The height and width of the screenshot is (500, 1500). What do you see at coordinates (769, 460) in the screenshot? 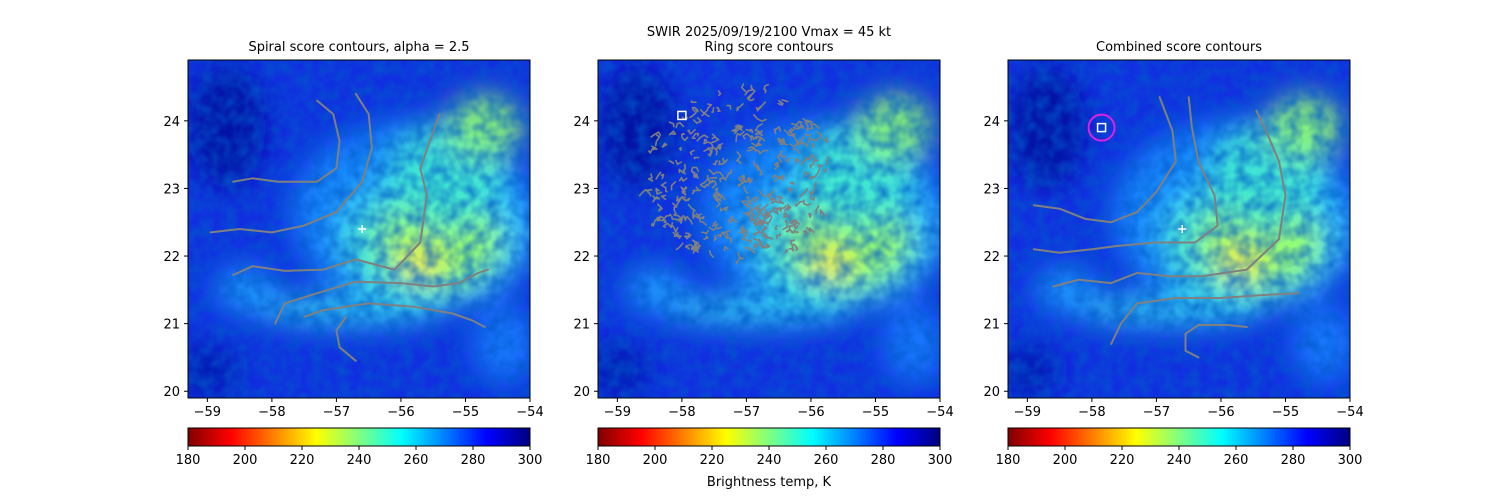
I see `colorbar-tick-label: 240` at bounding box center [769, 460].